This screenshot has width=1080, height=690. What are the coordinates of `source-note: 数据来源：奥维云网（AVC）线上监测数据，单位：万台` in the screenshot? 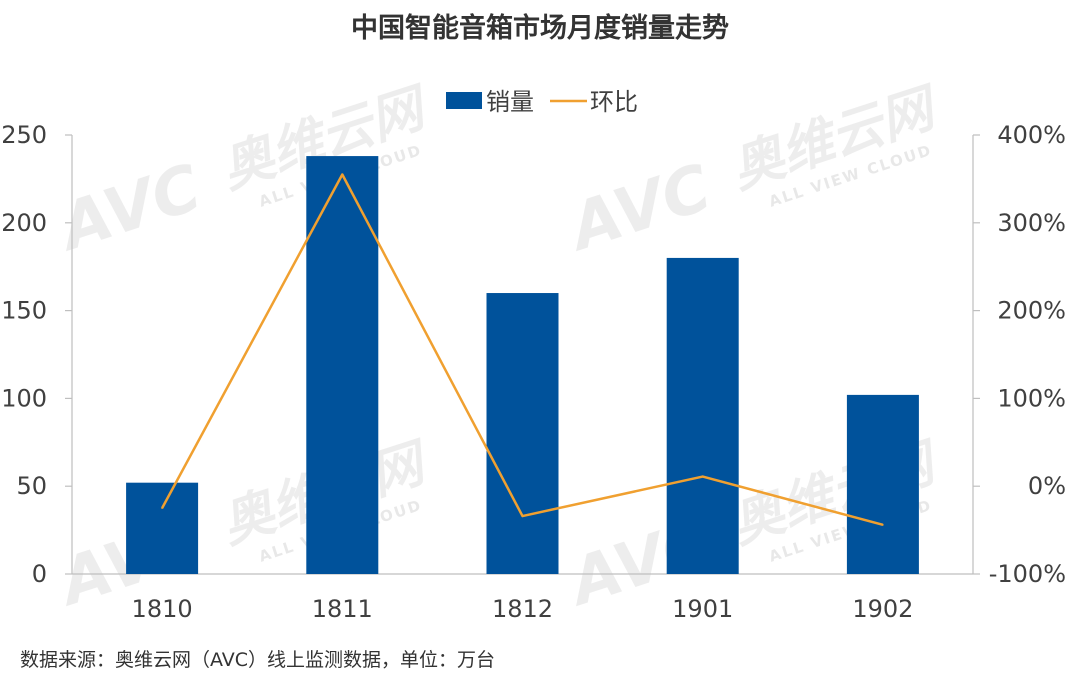 It's located at (257, 660).